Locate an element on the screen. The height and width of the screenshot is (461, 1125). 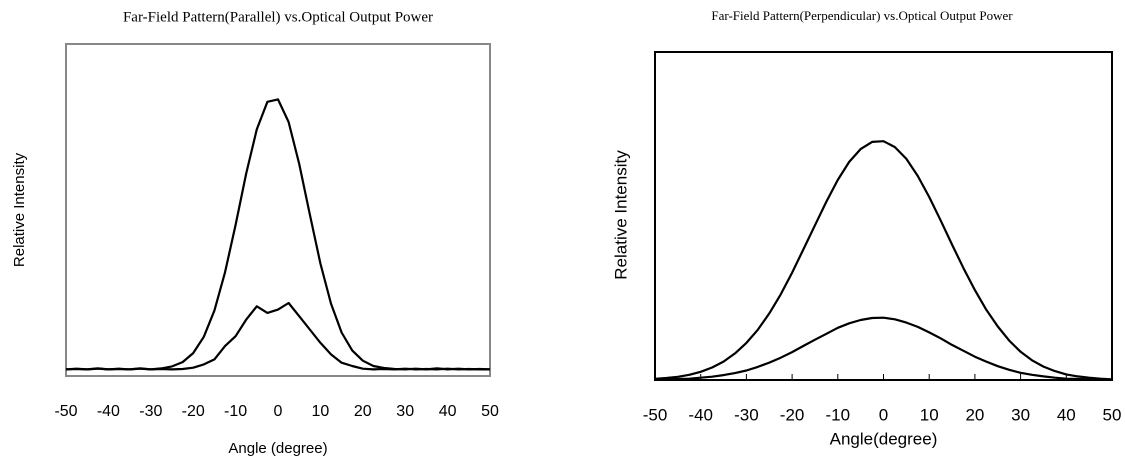
x-axis-label: Angle(degree) is located at coordinates (884, 438).